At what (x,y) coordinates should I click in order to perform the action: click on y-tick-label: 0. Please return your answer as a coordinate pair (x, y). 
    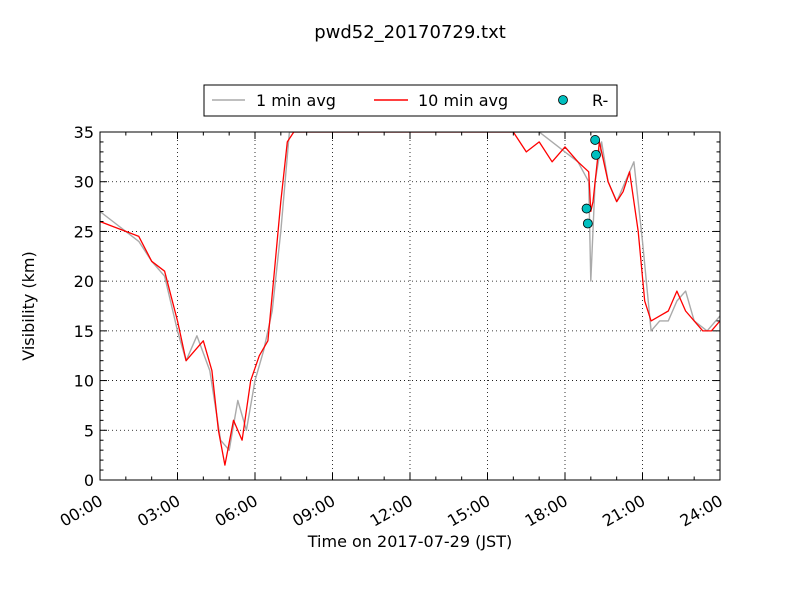
    Looking at the image, I should click on (89, 480).